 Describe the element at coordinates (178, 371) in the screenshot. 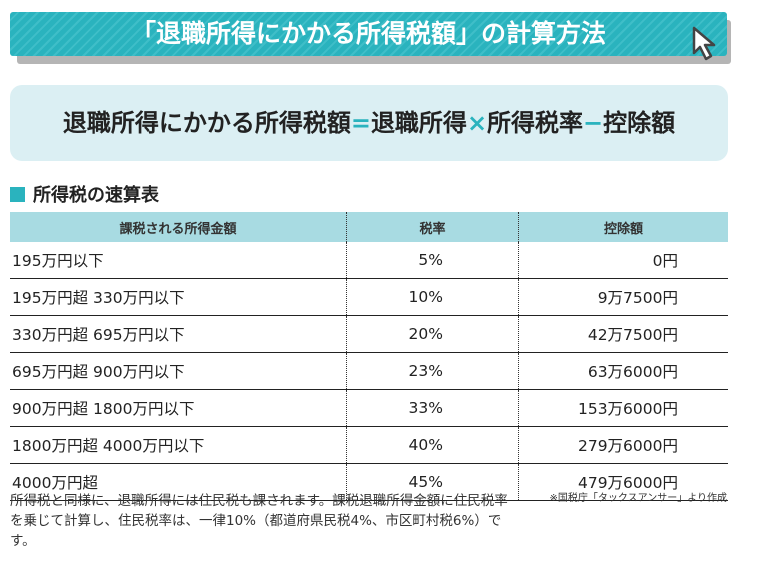

I see `cell-income: 695万円超 900万円以下` at that location.